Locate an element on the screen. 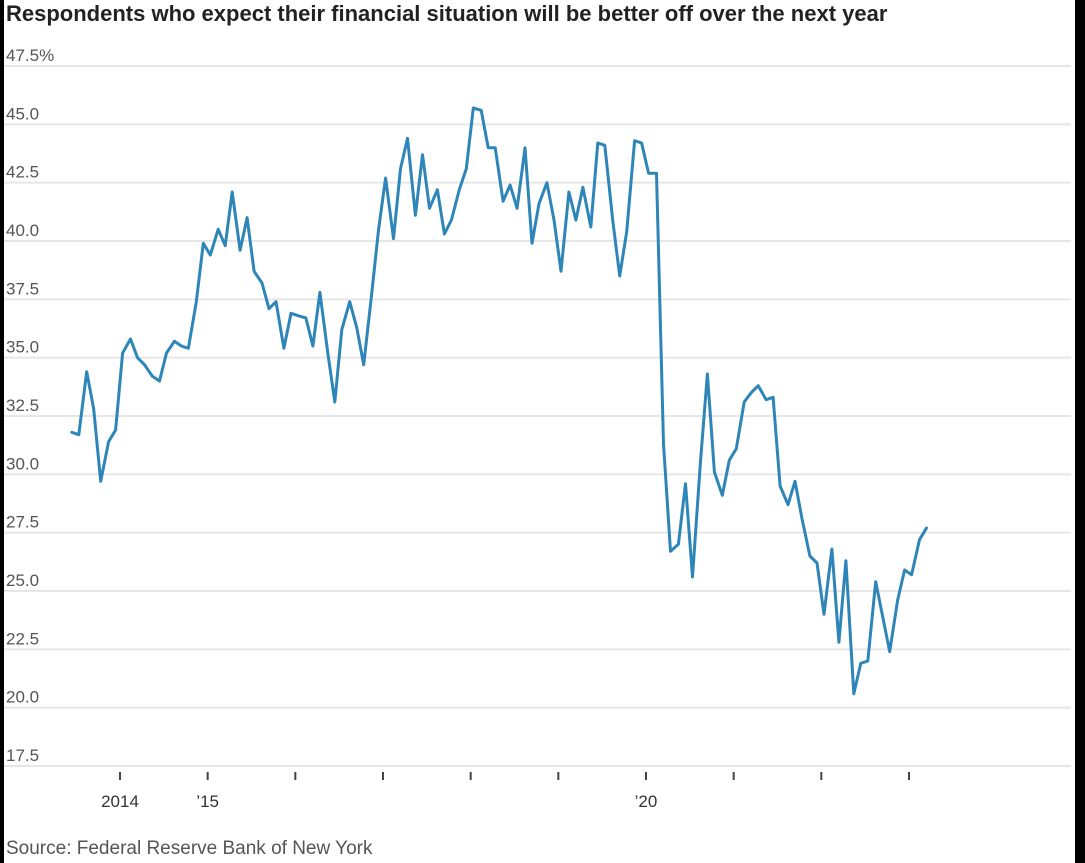  x-tick-label: ’15 is located at coordinates (207, 801).